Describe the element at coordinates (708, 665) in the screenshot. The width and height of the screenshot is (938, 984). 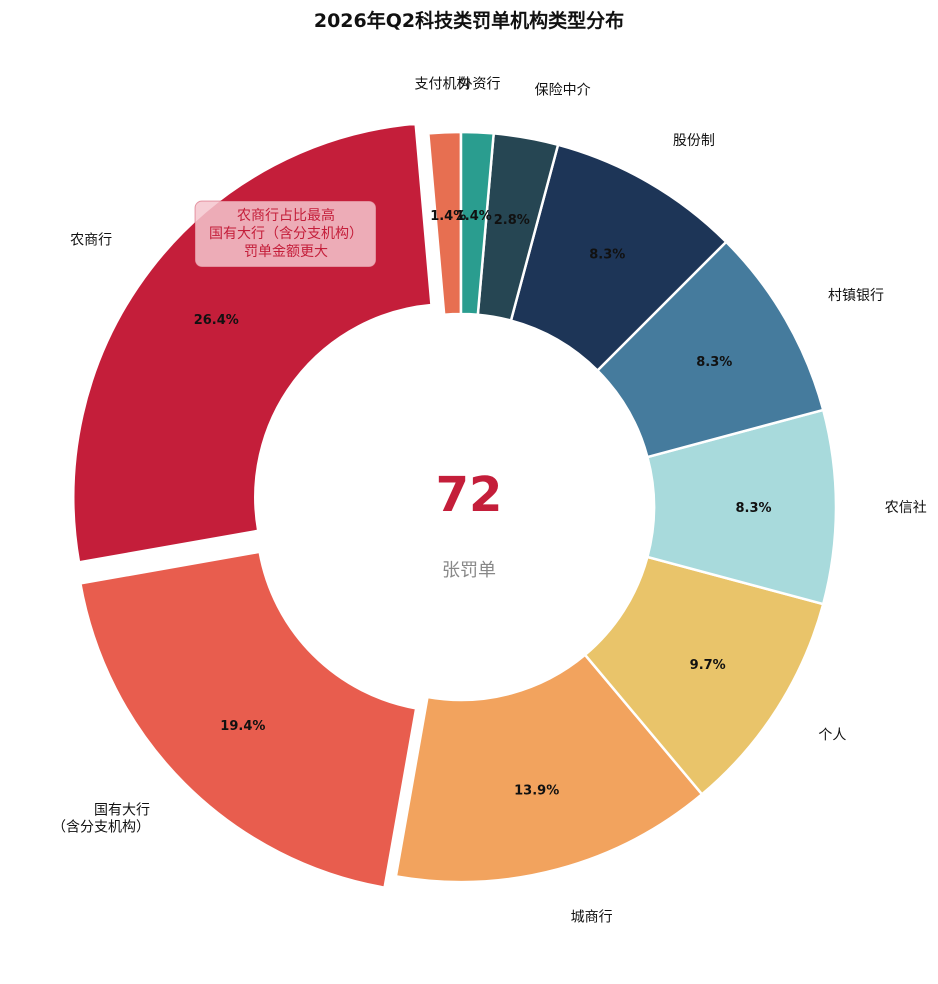
I see `percent-label-个人: 9.7%` at that location.